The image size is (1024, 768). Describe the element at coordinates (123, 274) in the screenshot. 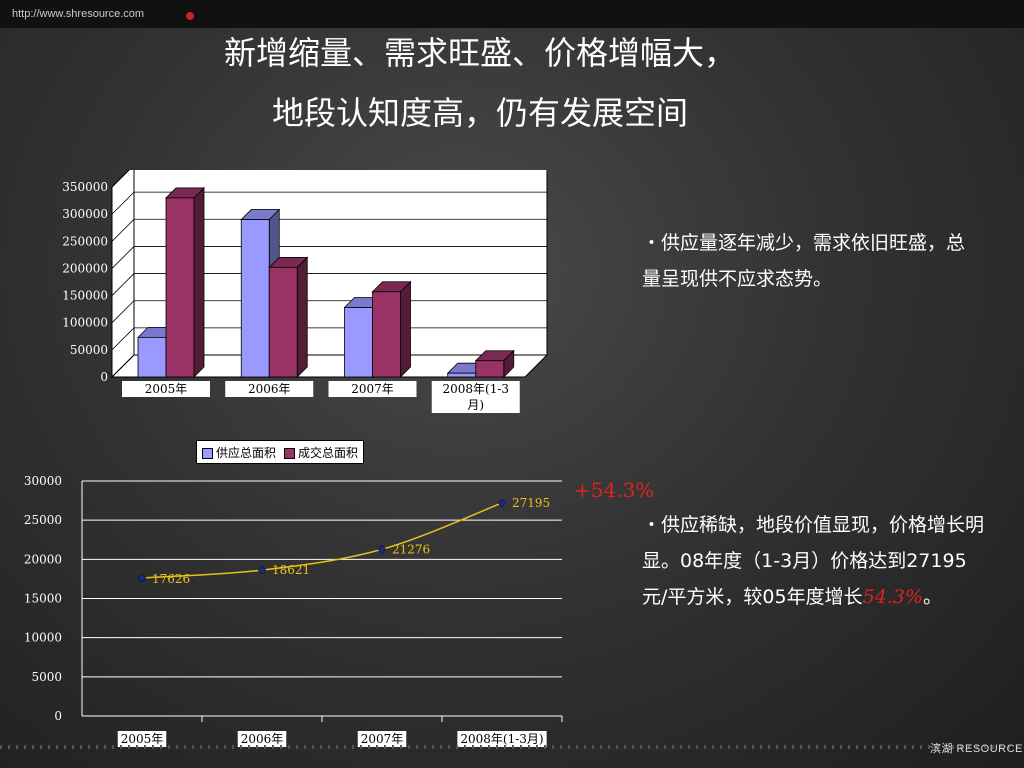

I see `bar-side-wall` at that location.